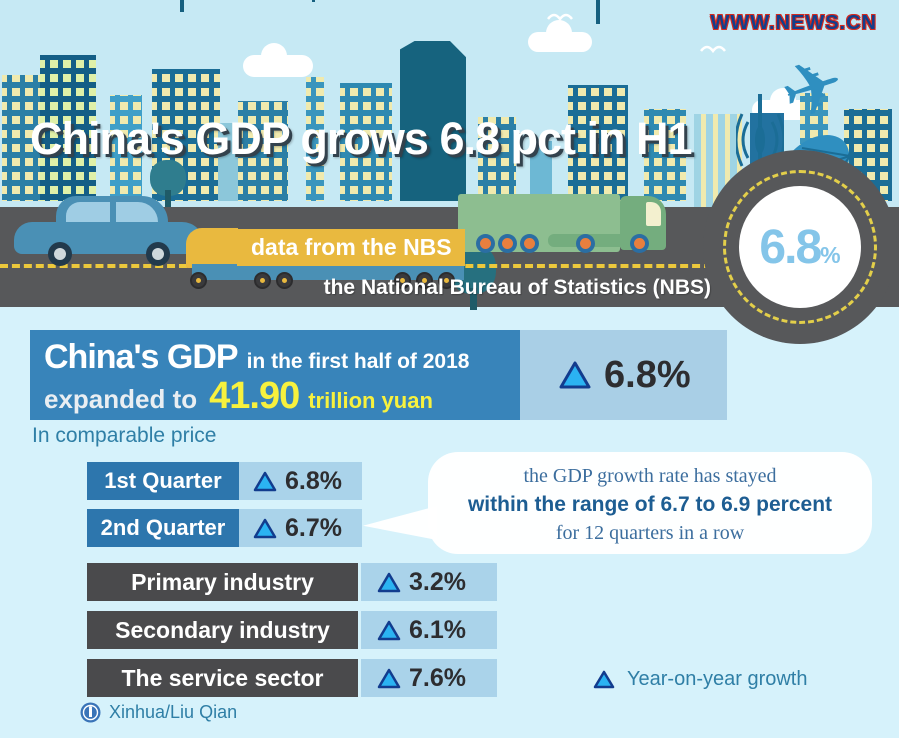 The image size is (899, 738). I want to click on industry-value: 7.6%, so click(437, 677).